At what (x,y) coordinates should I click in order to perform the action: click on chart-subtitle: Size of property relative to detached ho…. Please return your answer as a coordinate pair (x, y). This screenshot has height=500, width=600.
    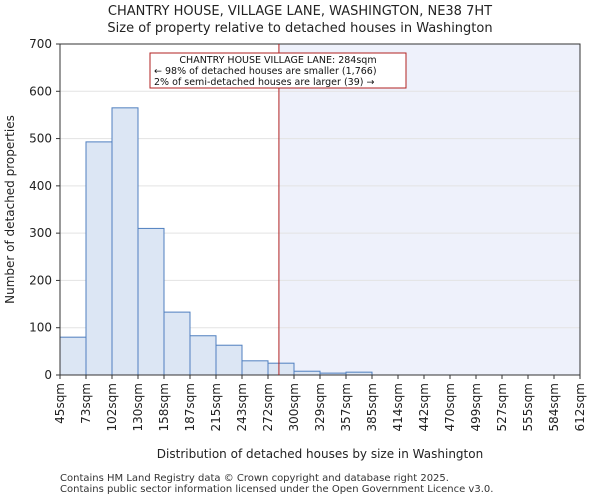
    Looking at the image, I should click on (300, 28).